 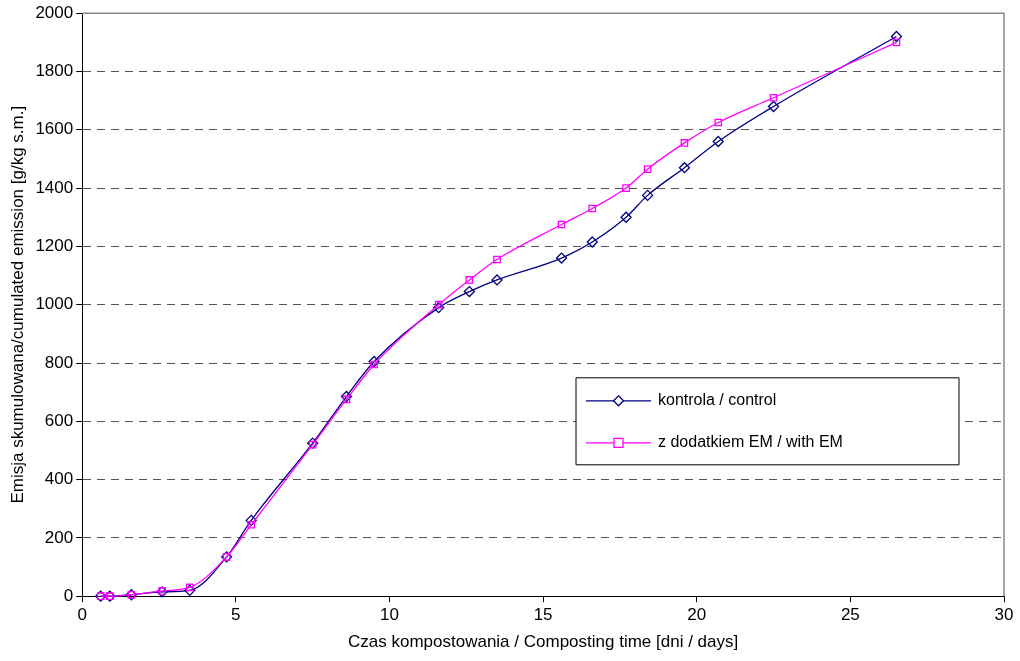 I want to click on y-tick-label: 600, so click(x=59, y=420).